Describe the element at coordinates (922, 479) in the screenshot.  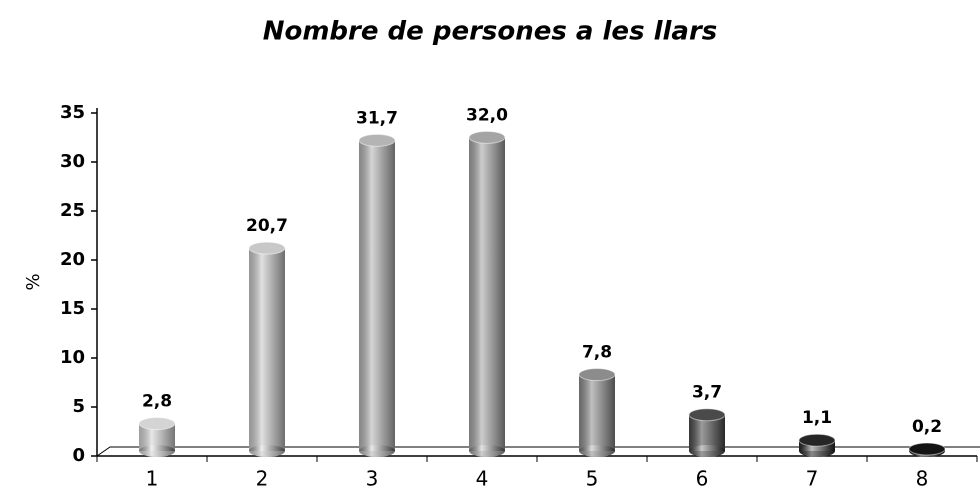
I see `x-tick-label: 8` at that location.